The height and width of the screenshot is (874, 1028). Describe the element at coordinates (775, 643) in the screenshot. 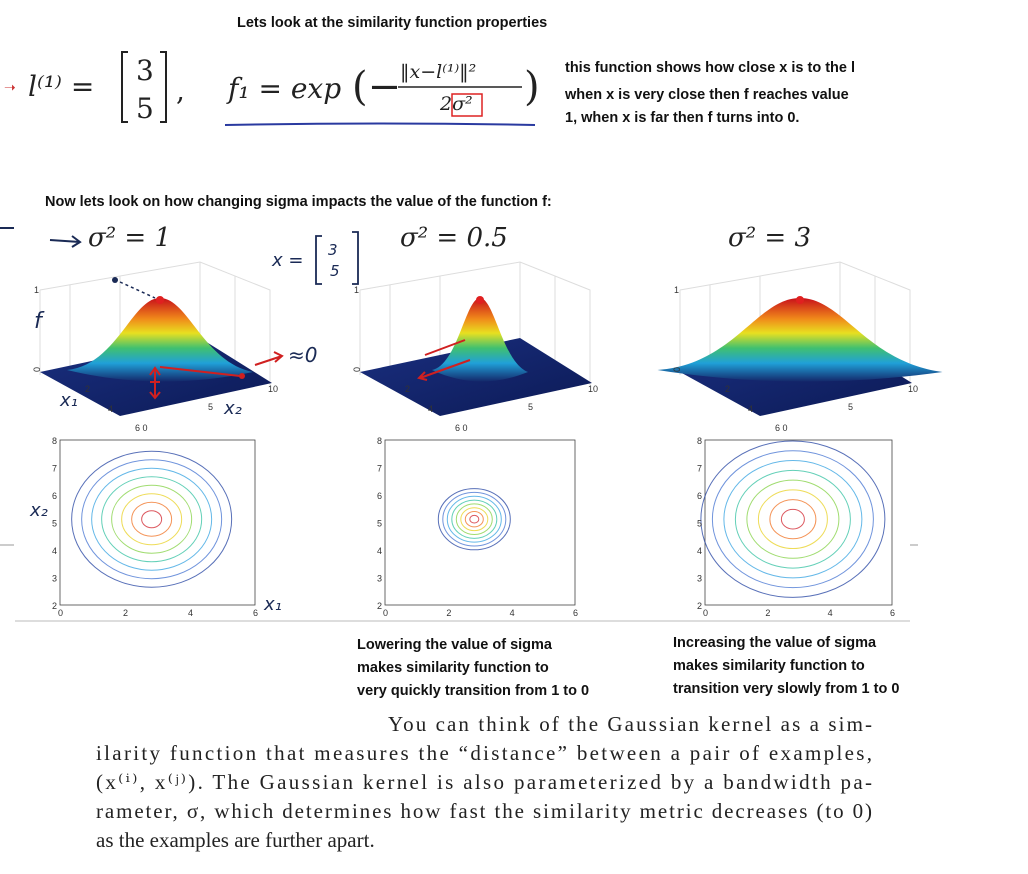

I see `caption-line: Increasing the value of sigma` at that location.